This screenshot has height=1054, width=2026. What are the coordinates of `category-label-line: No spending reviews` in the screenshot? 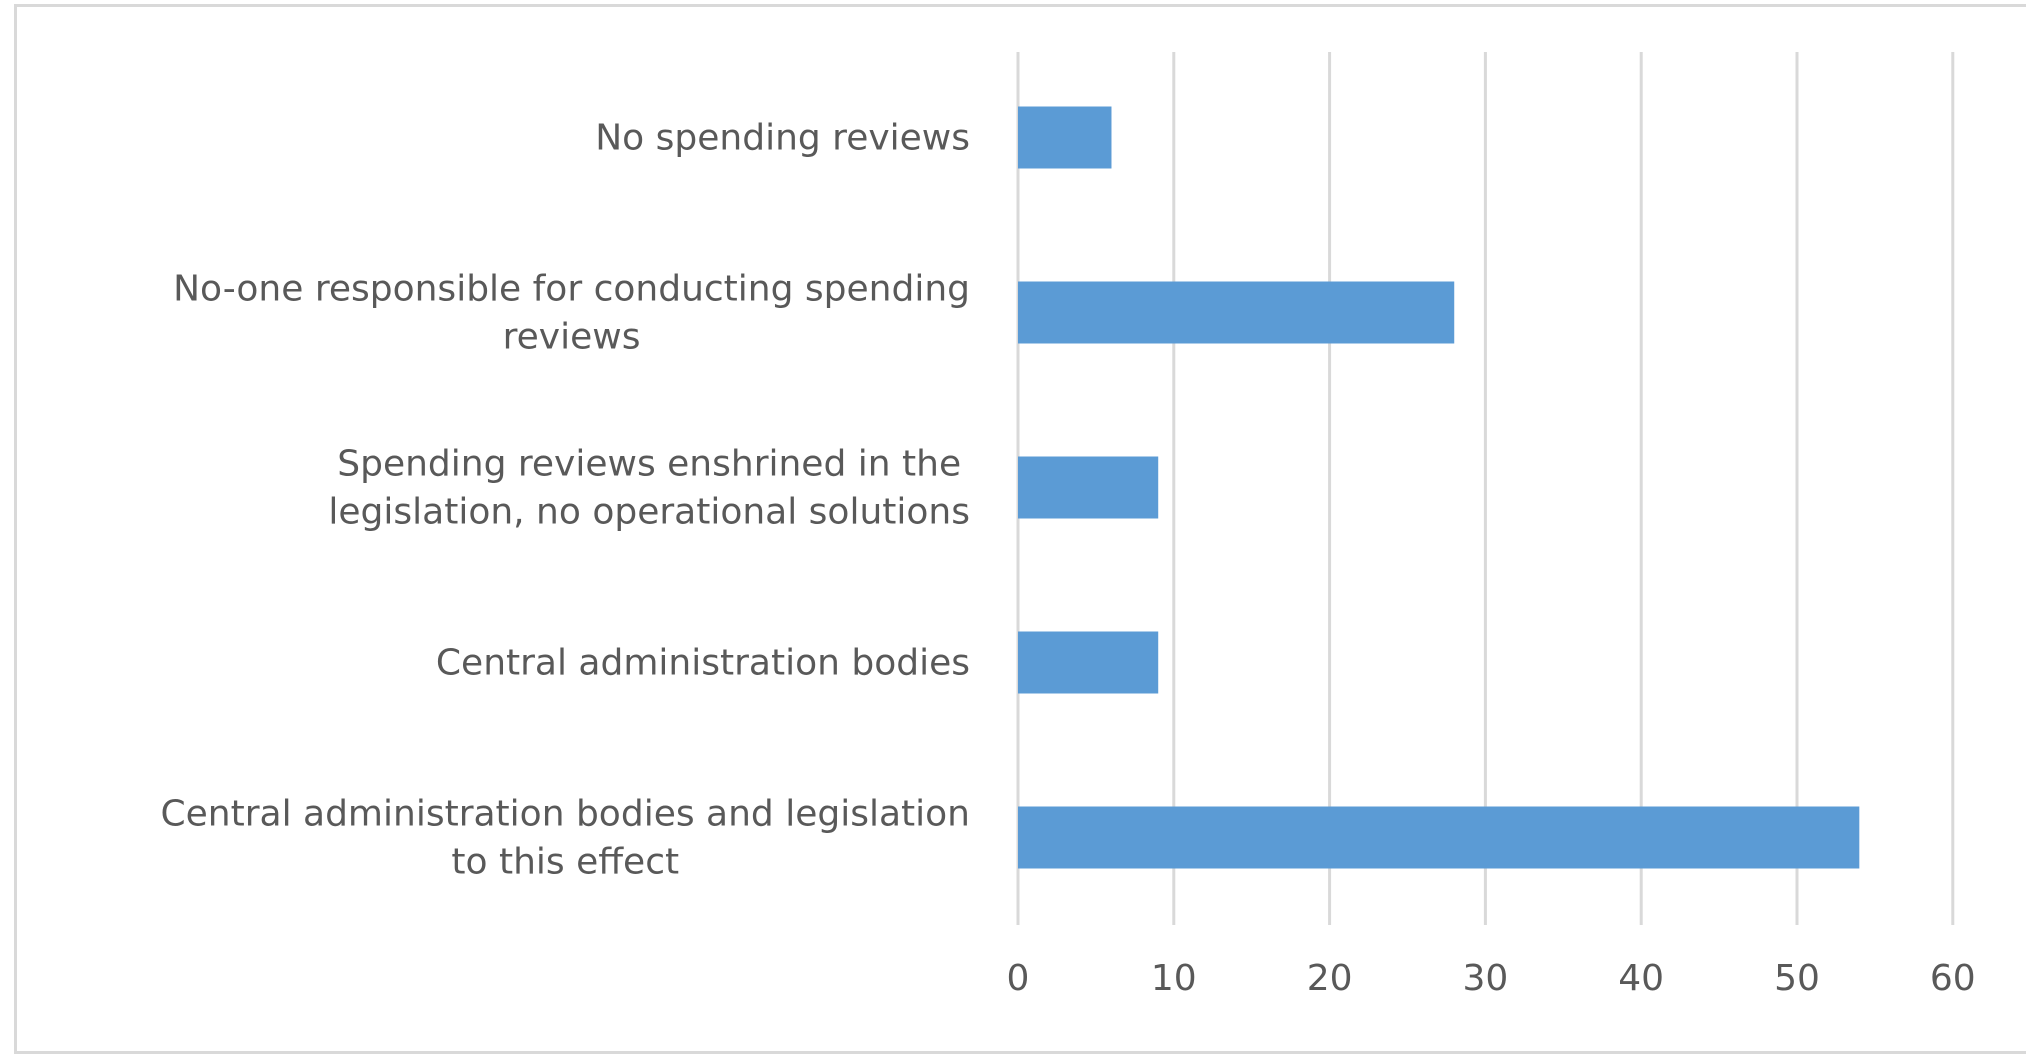 It's located at (782, 138).